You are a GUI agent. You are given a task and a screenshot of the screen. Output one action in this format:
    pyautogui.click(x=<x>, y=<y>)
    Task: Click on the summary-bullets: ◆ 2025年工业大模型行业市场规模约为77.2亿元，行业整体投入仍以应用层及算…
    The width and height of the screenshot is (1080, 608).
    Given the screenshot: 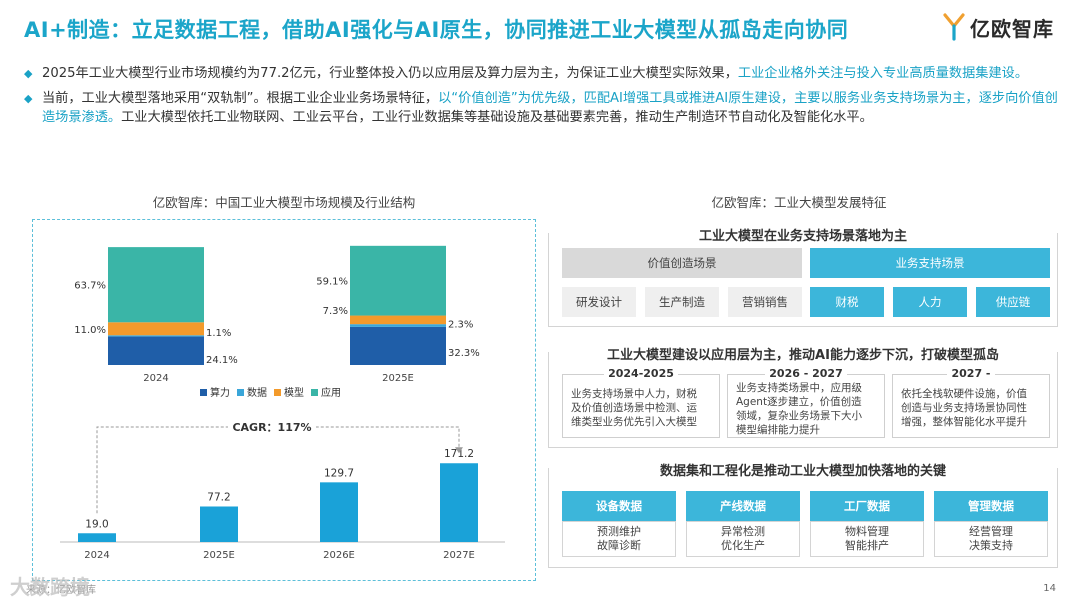 What is the action you would take?
    pyautogui.click(x=542, y=98)
    